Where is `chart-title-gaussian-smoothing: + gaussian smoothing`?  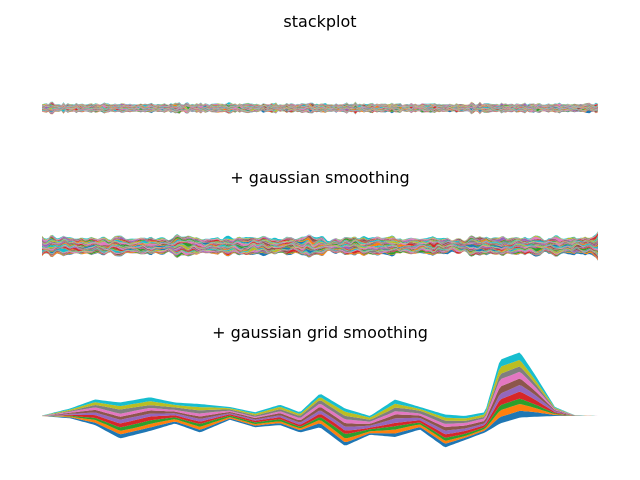 chart-title-gaussian-smoothing: + gaussian smoothing is located at coordinates (320, 177).